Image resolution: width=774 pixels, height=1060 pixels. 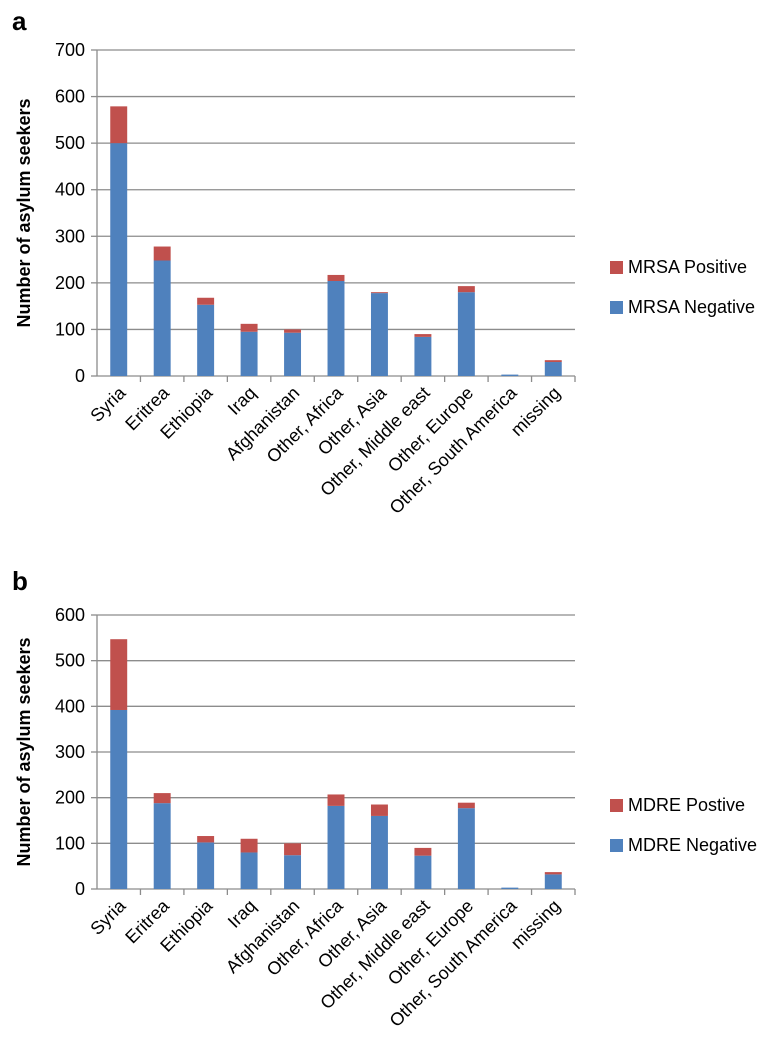 What do you see at coordinates (466, 334) in the screenshot?
I see `bar-mrsa-negative-other-europe` at bounding box center [466, 334].